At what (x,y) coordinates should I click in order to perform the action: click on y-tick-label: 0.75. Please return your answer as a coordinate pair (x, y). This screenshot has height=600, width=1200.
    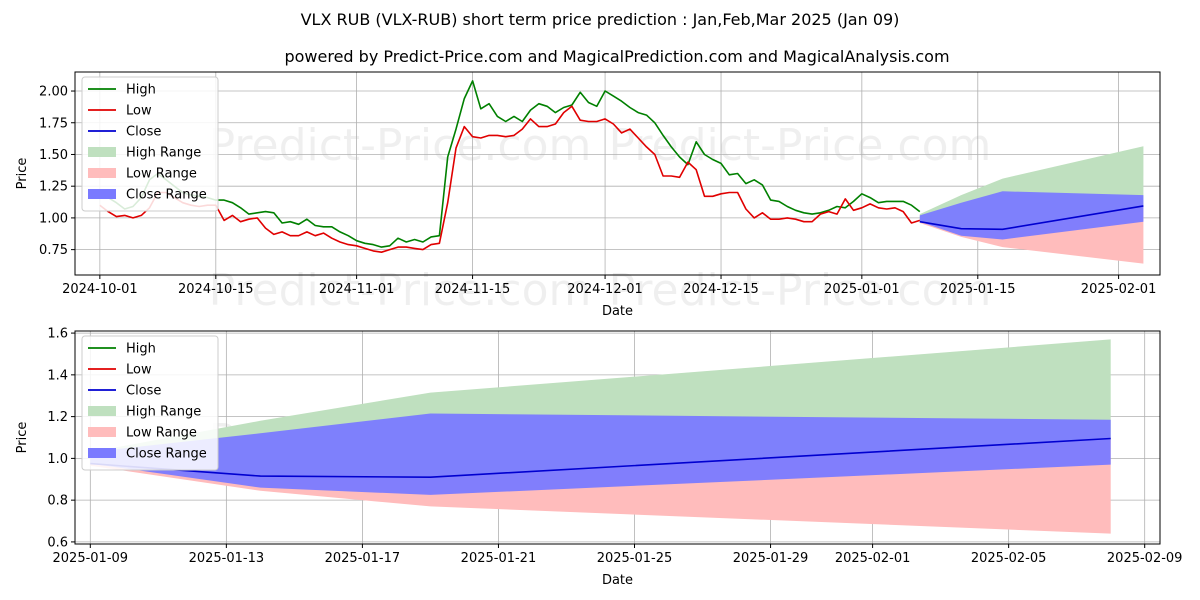
    Looking at the image, I should click on (53, 250).